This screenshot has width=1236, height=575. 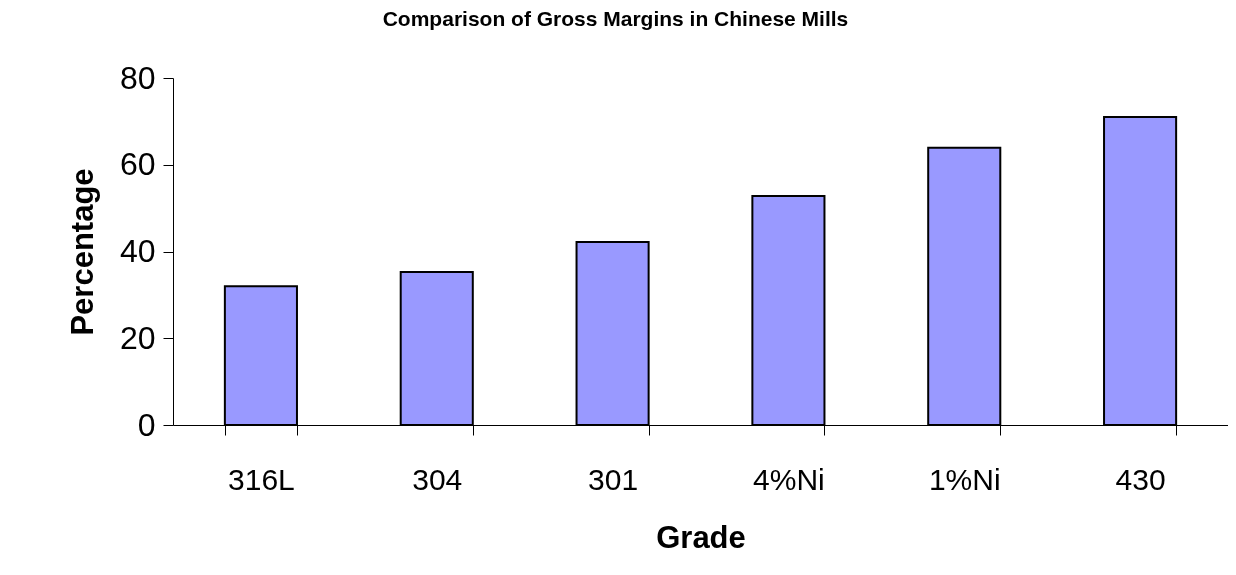 What do you see at coordinates (613, 479) in the screenshot?
I see `x-tick-label: 301` at bounding box center [613, 479].